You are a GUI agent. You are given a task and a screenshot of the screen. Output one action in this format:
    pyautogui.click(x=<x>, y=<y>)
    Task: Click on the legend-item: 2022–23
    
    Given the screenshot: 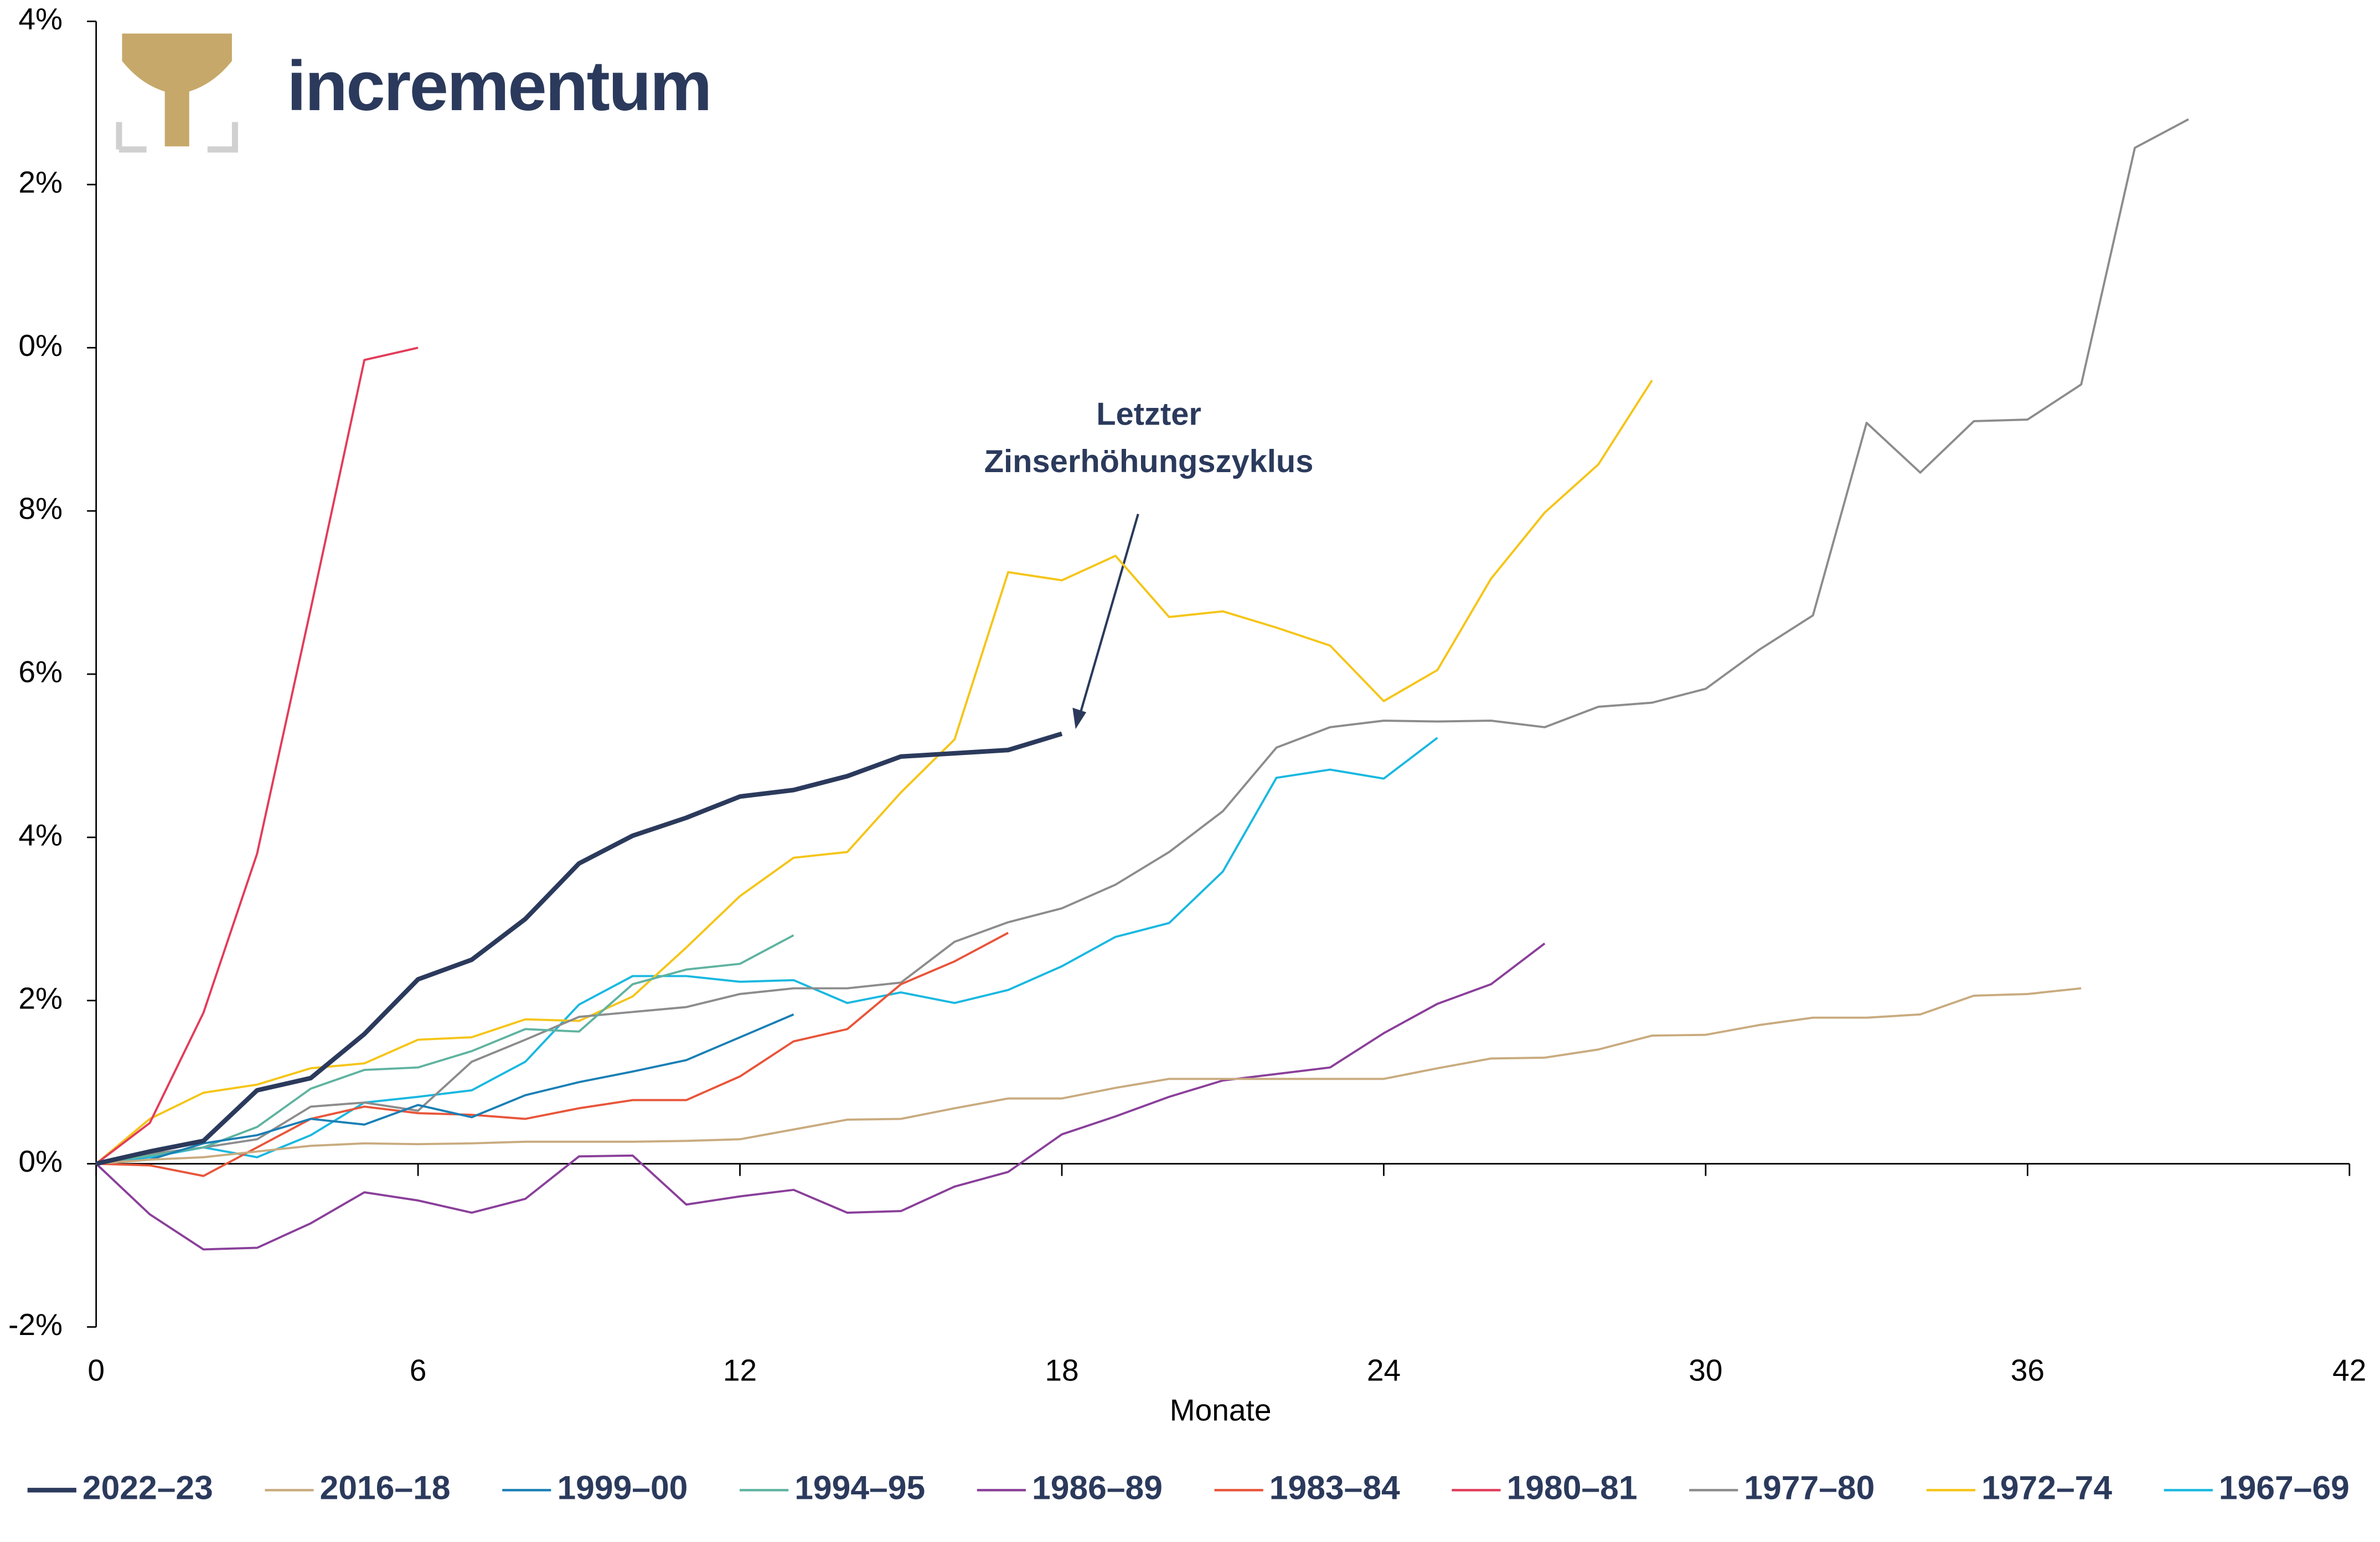 What is the action you would take?
    pyautogui.click(x=120, y=1487)
    